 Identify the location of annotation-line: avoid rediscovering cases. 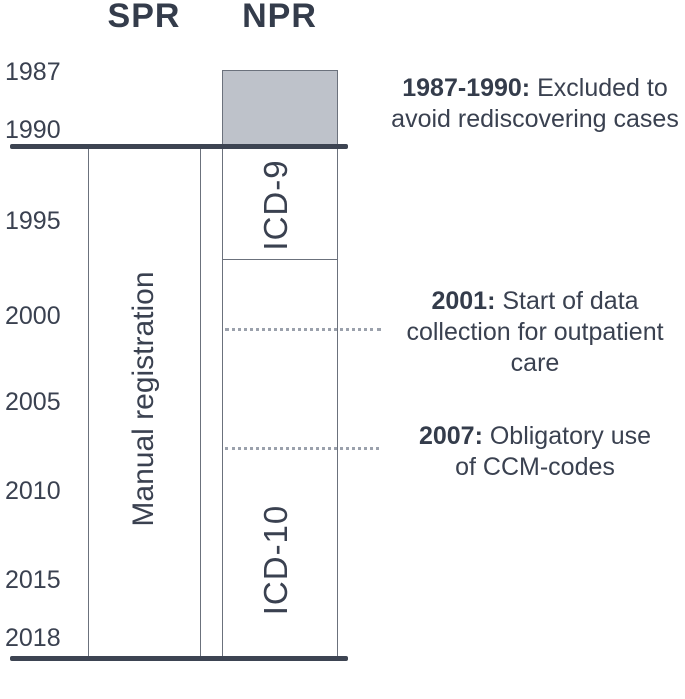
(535, 119).